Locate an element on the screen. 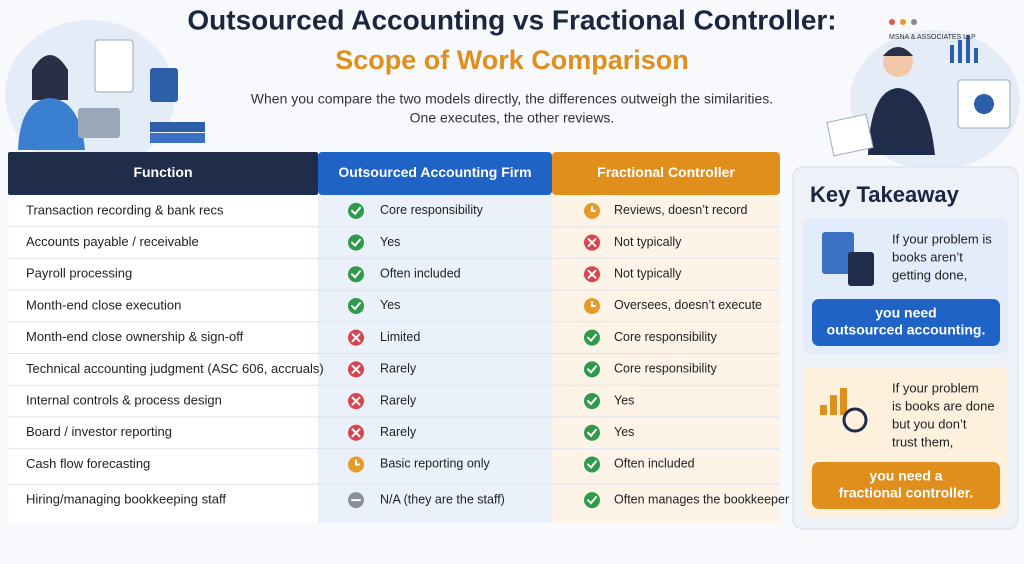 The image size is (1024, 564). subtitle-title: Scope of Work Comparison is located at coordinates (512, 60).